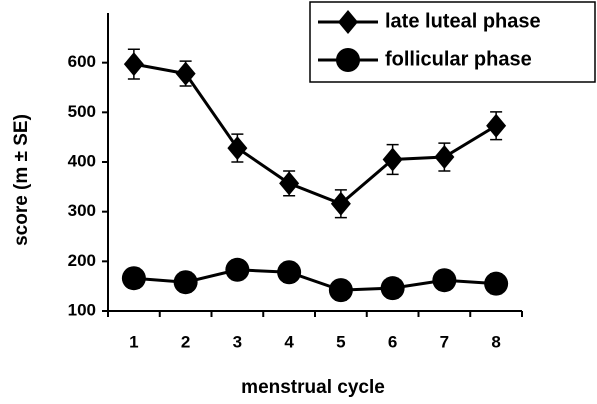 This screenshot has height=404, width=597. Describe the element at coordinates (82, 260) in the screenshot. I see `y-tick-label: 200` at that location.